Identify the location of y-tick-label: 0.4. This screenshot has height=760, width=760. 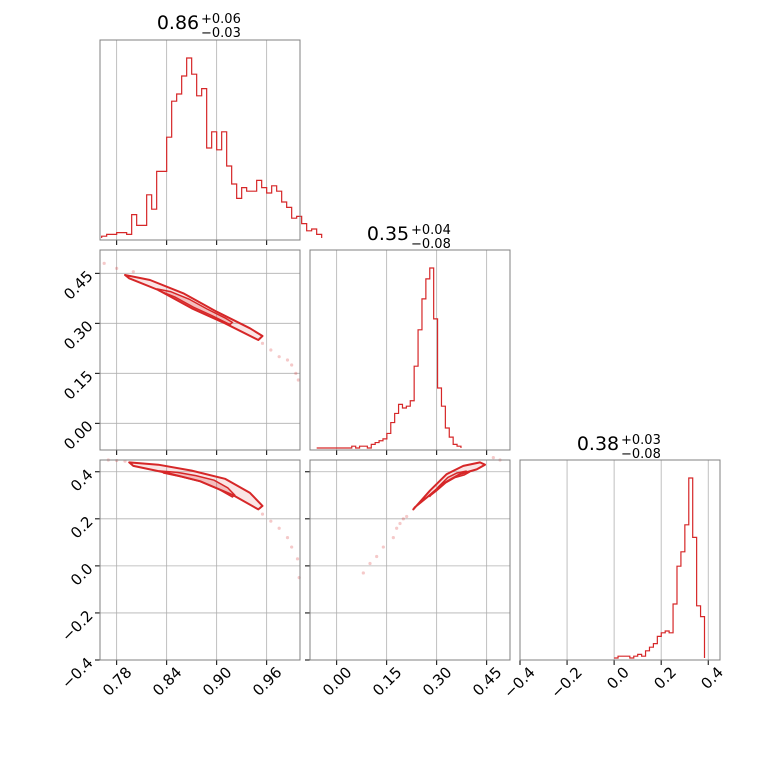
(82, 481).